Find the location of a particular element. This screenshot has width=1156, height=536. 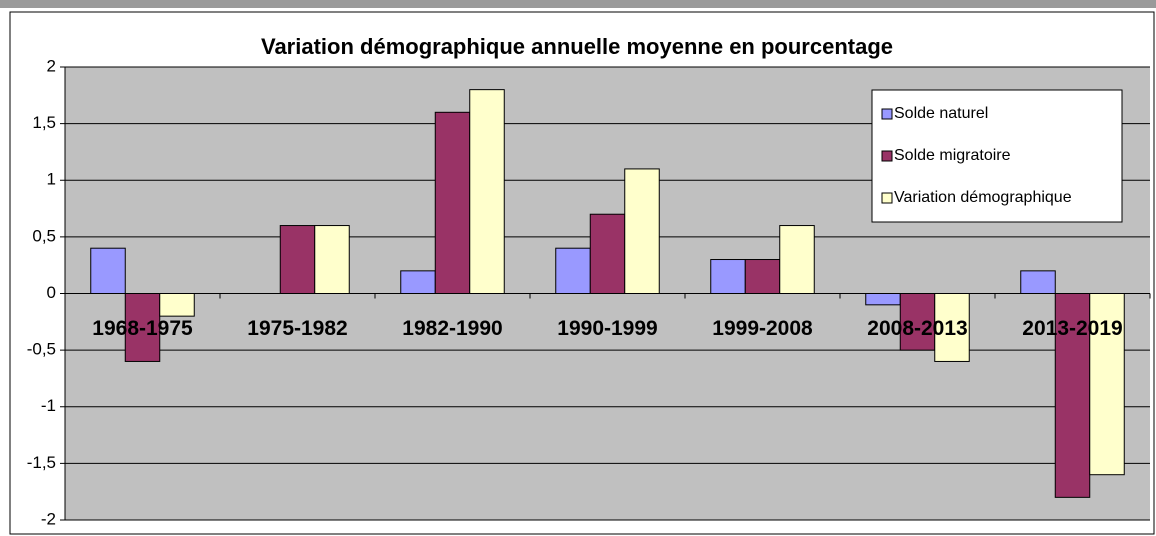

x-tick-label: 2008-2013 is located at coordinates (917, 328).